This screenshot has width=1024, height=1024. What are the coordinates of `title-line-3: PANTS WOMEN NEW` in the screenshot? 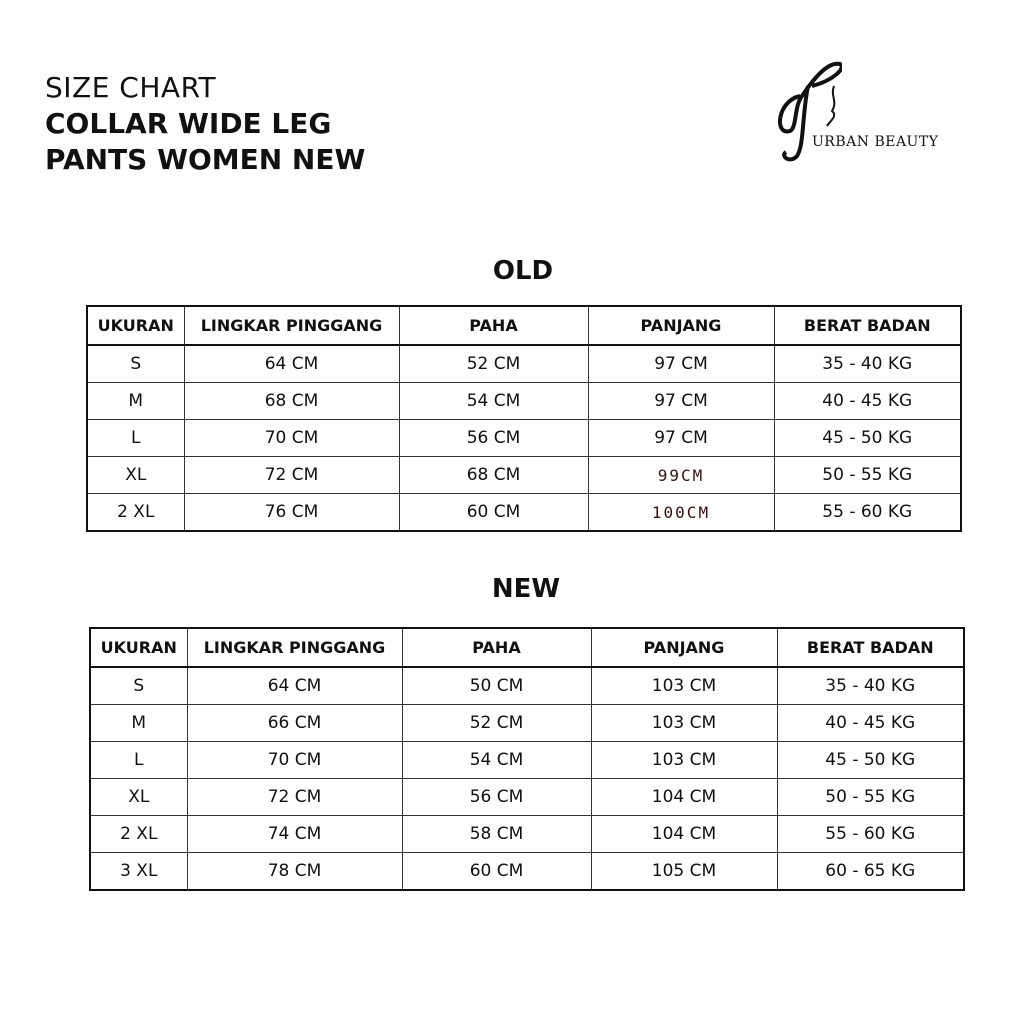 It's located at (205, 159).